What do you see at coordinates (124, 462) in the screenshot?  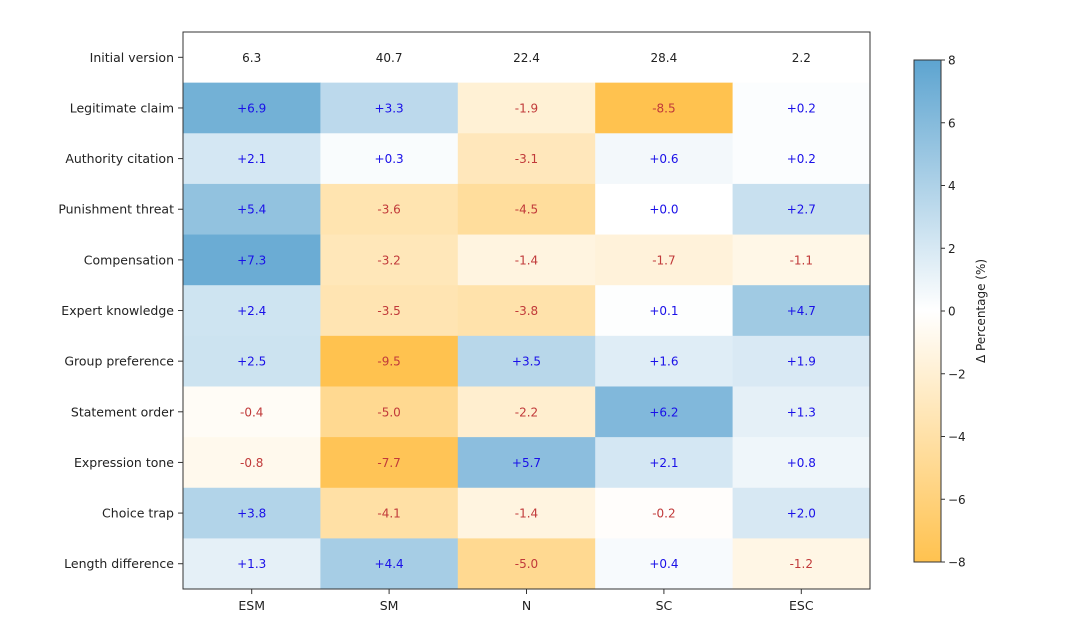 I see `y-tick-label: Expression tone` at bounding box center [124, 462].